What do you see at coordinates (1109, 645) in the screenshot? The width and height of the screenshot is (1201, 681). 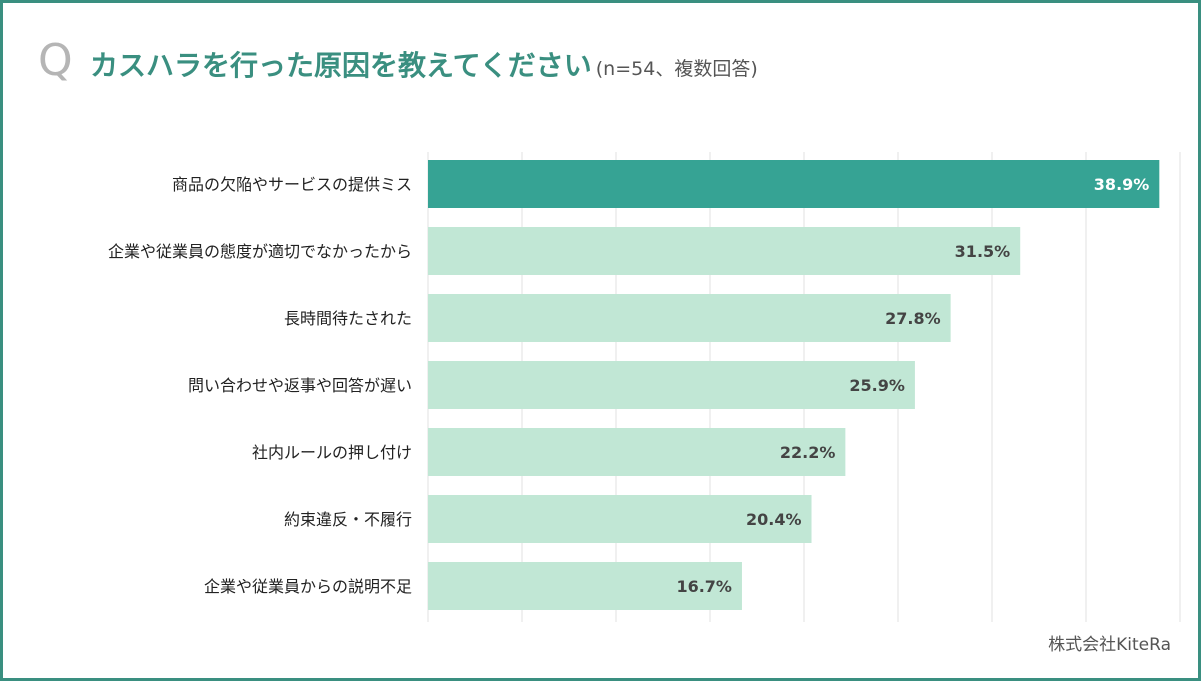 I see `source-credit: 株式会社KiteRa` at bounding box center [1109, 645].